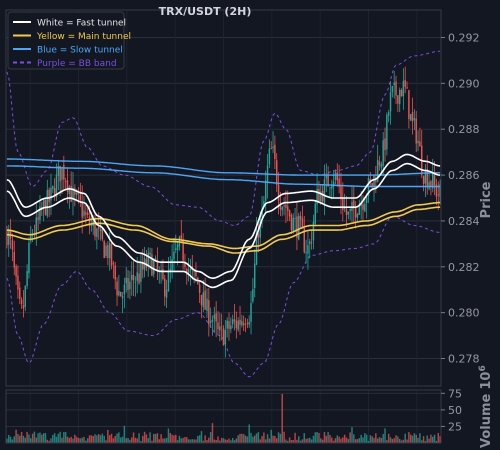 Image resolution: width=500 pixels, height=450 pixels. What do you see at coordinates (451, 410) in the screenshot?
I see `volume-axis-ticks: 25 50 75` at bounding box center [451, 410].